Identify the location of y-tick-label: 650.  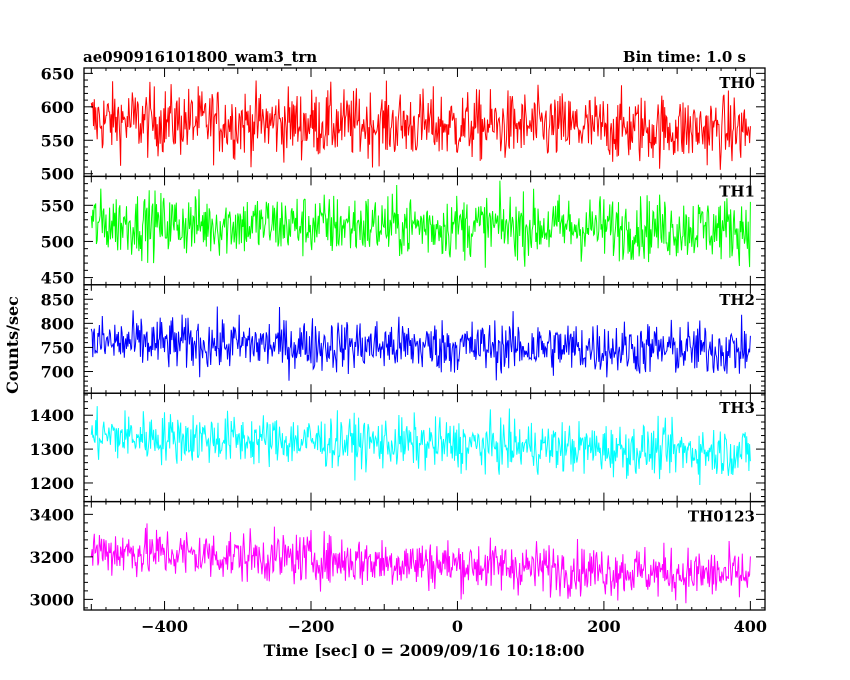
(57, 73).